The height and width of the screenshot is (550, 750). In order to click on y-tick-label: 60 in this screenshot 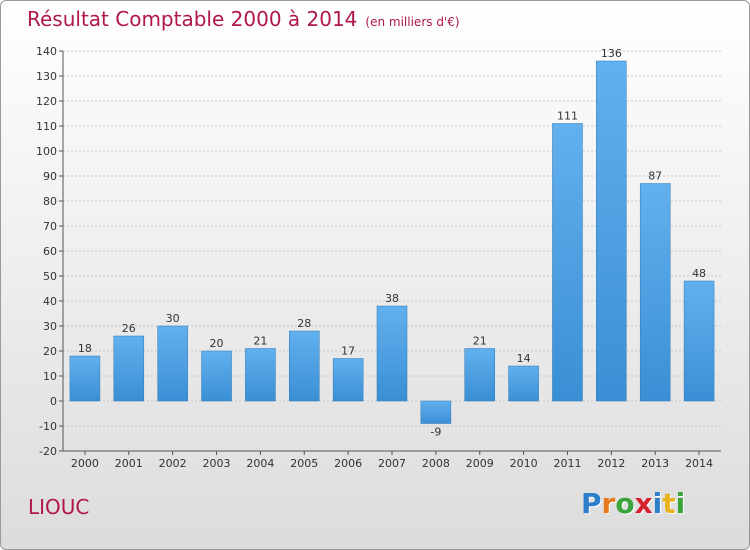, I will do `click(50, 251)`.